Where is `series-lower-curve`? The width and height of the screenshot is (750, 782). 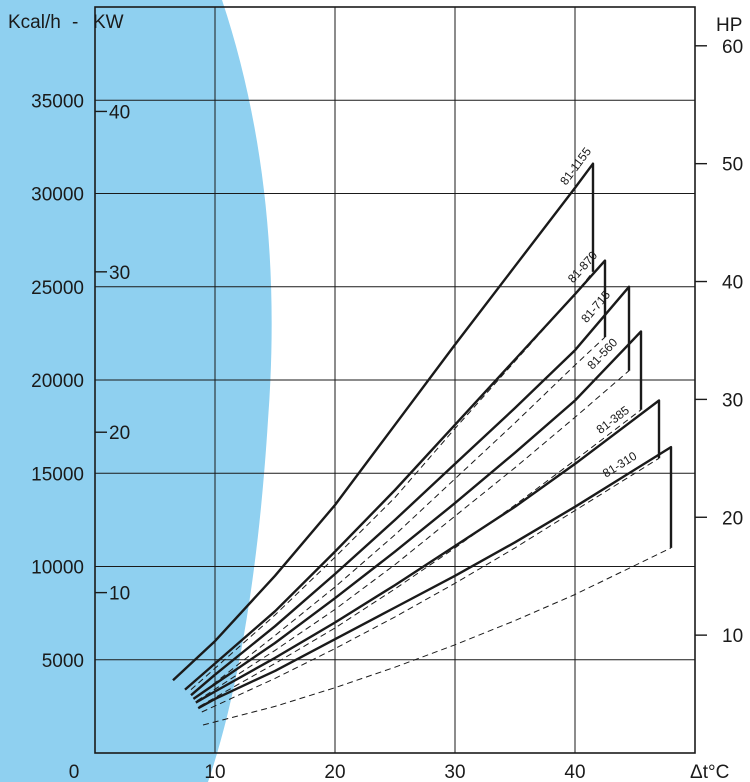 series-lower-curve is located at coordinates (437, 636).